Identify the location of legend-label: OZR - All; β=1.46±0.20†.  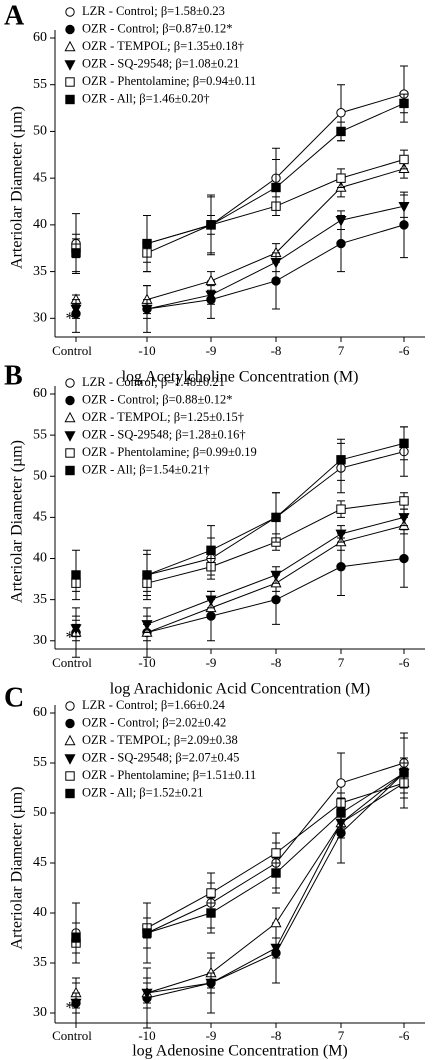
(146, 98).